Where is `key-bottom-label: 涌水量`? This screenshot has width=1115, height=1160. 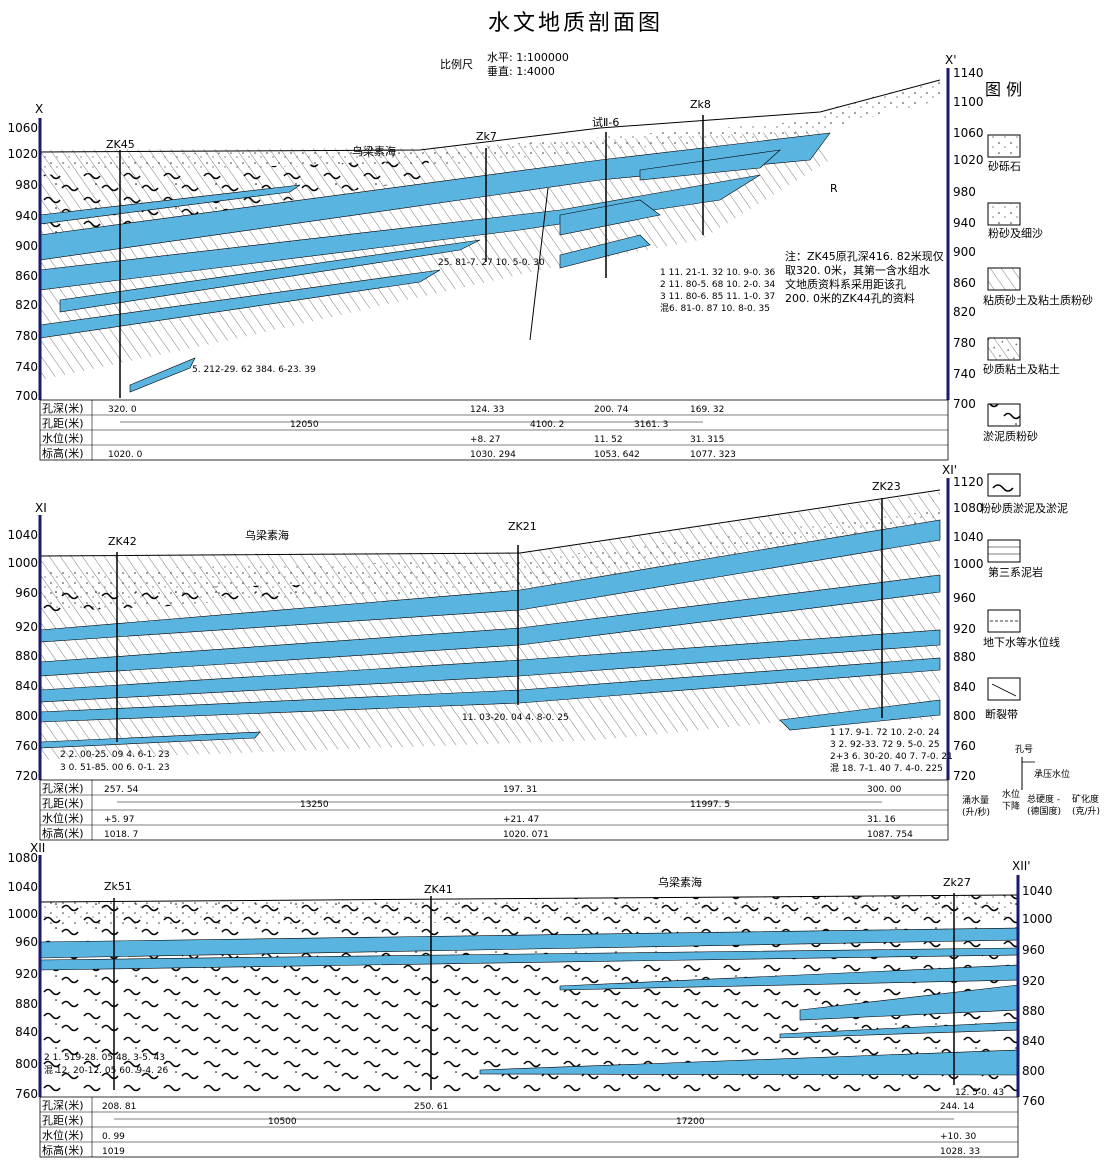 key-bottom-label: 涌水量 is located at coordinates (975, 800).